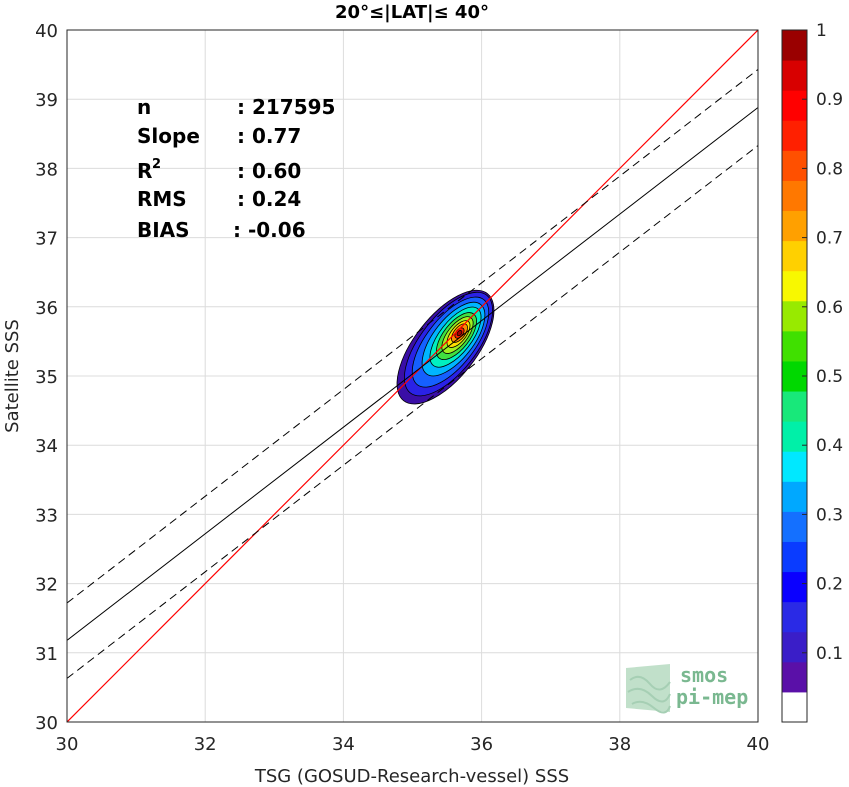 Image resolution: width=849 pixels, height=787 pixels. Describe the element at coordinates (712, 697) in the screenshot. I see `logo-line2: pi-mep` at that location.